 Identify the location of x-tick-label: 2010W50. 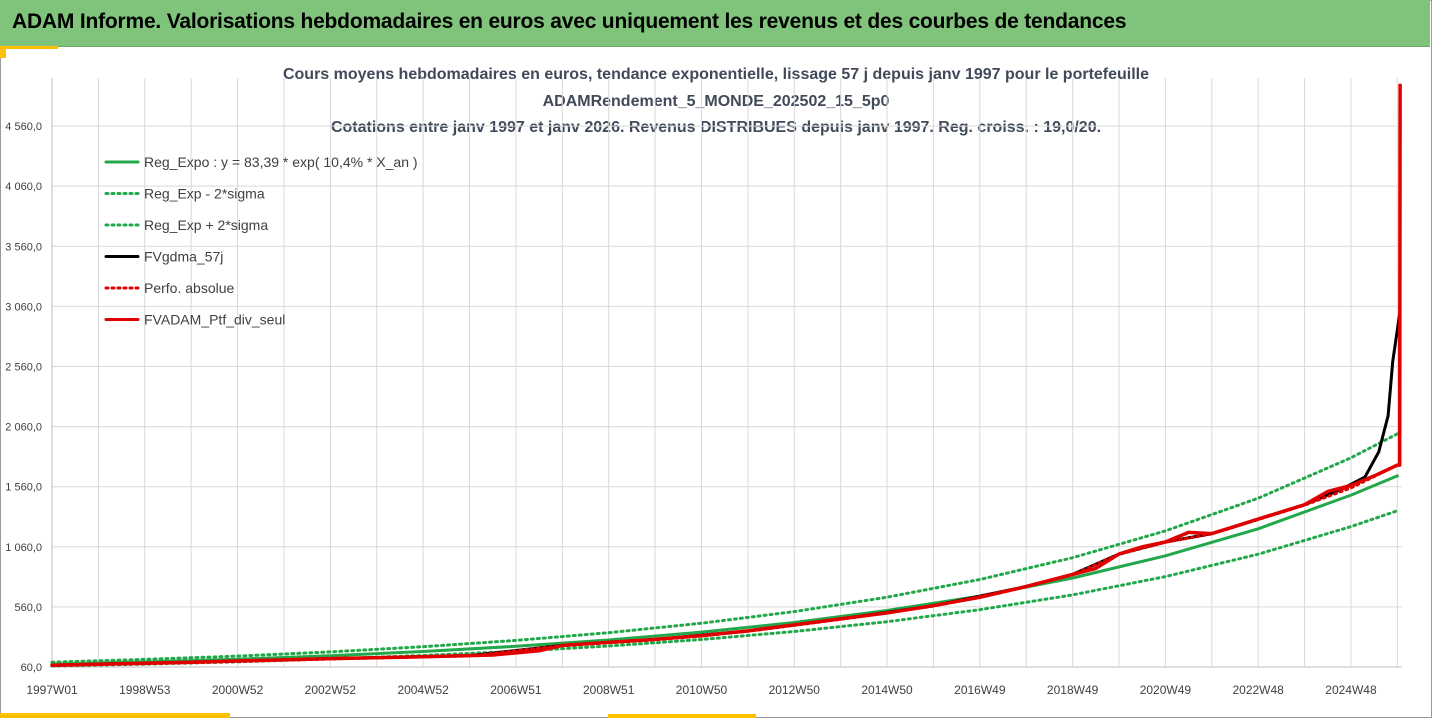
(702, 690).